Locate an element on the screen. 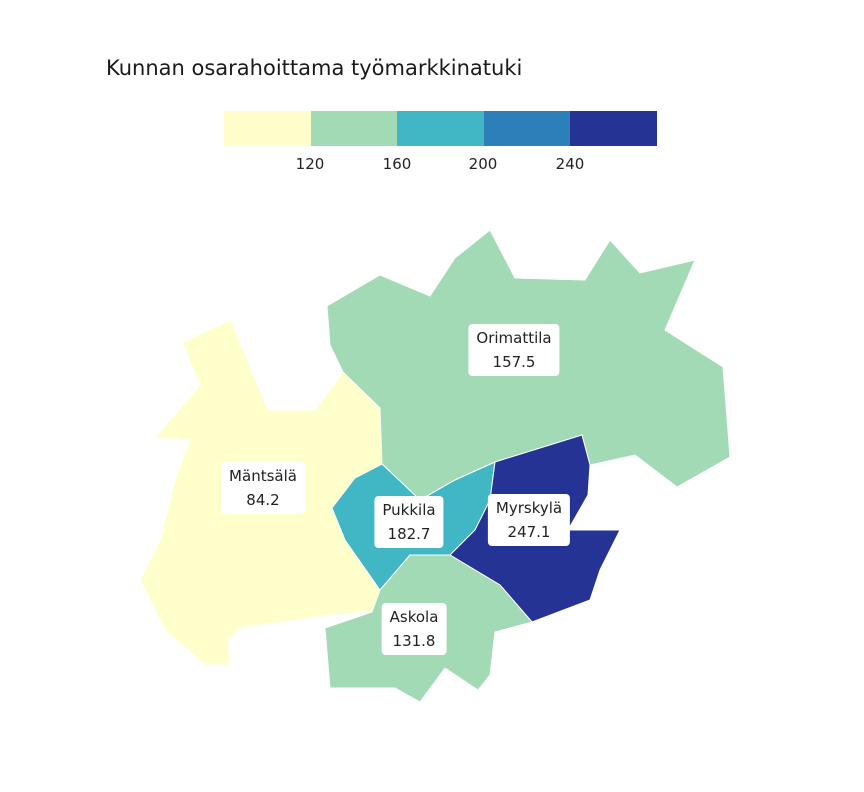 Image resolution: width=864 pixels, height=792 pixels. region-name: Mäntsälä is located at coordinates (263, 476).